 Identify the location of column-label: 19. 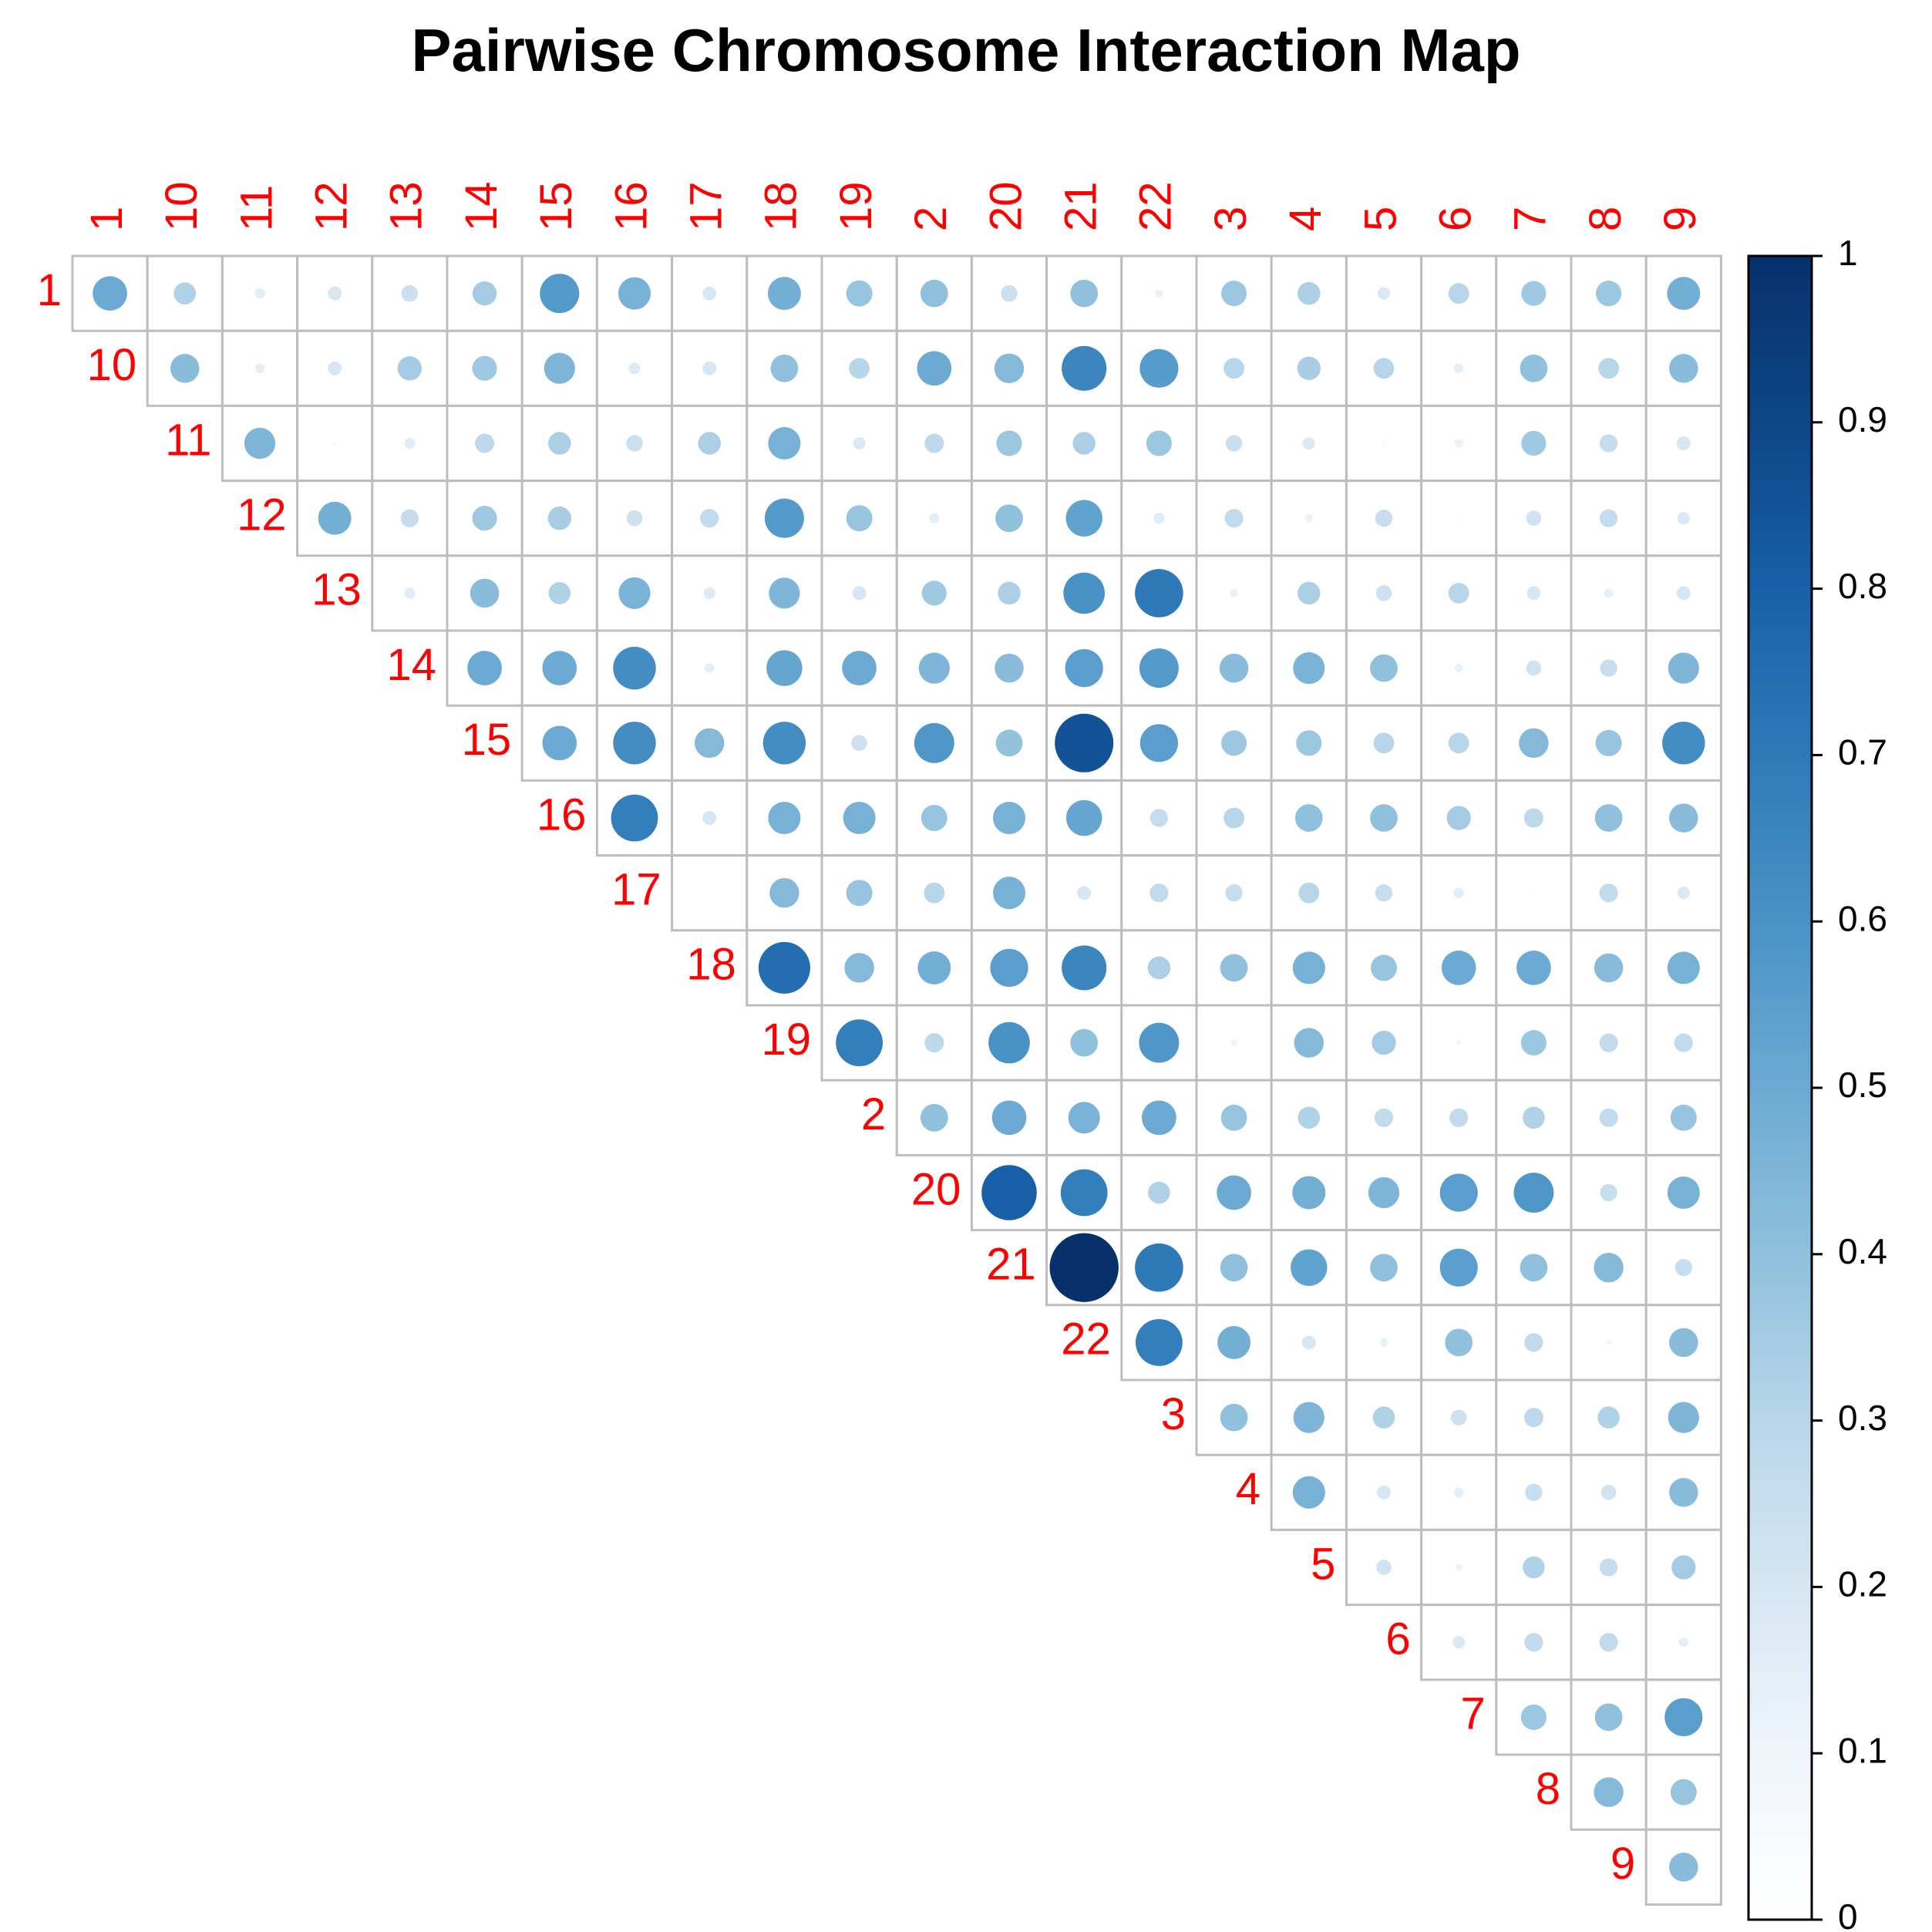
(856, 206).